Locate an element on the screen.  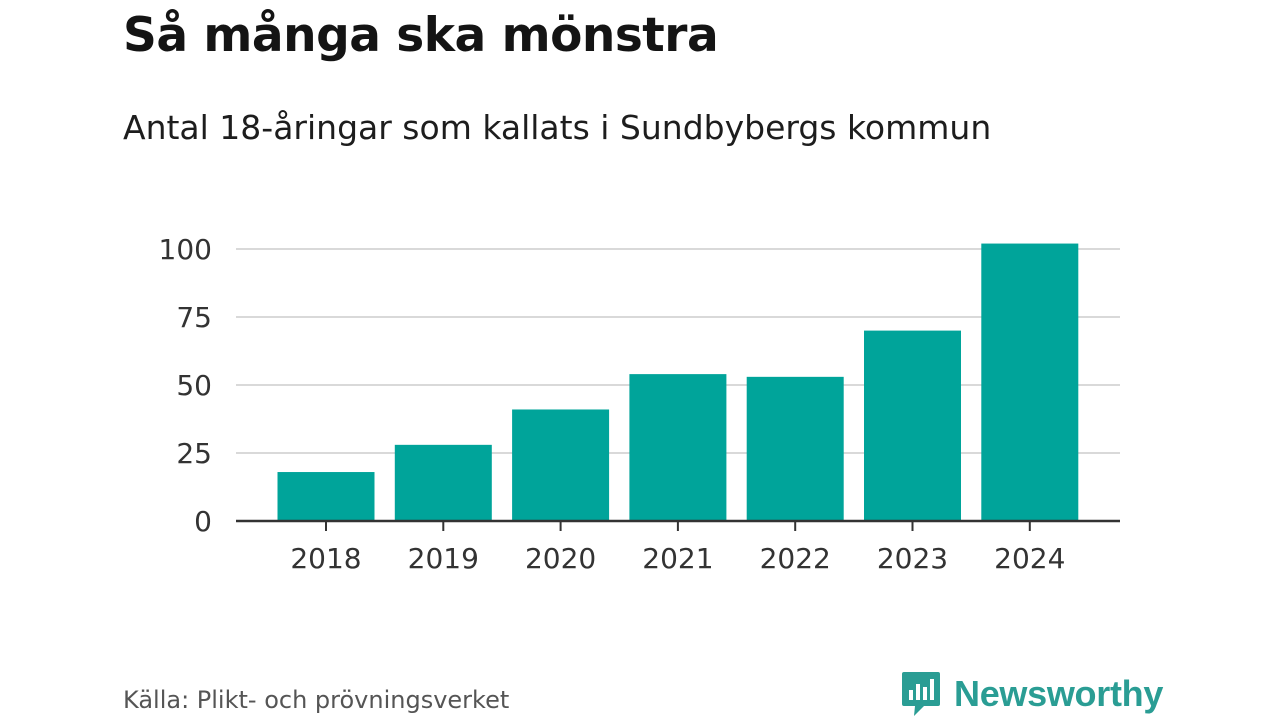
x-tick-label: 2019 is located at coordinates (443, 558).